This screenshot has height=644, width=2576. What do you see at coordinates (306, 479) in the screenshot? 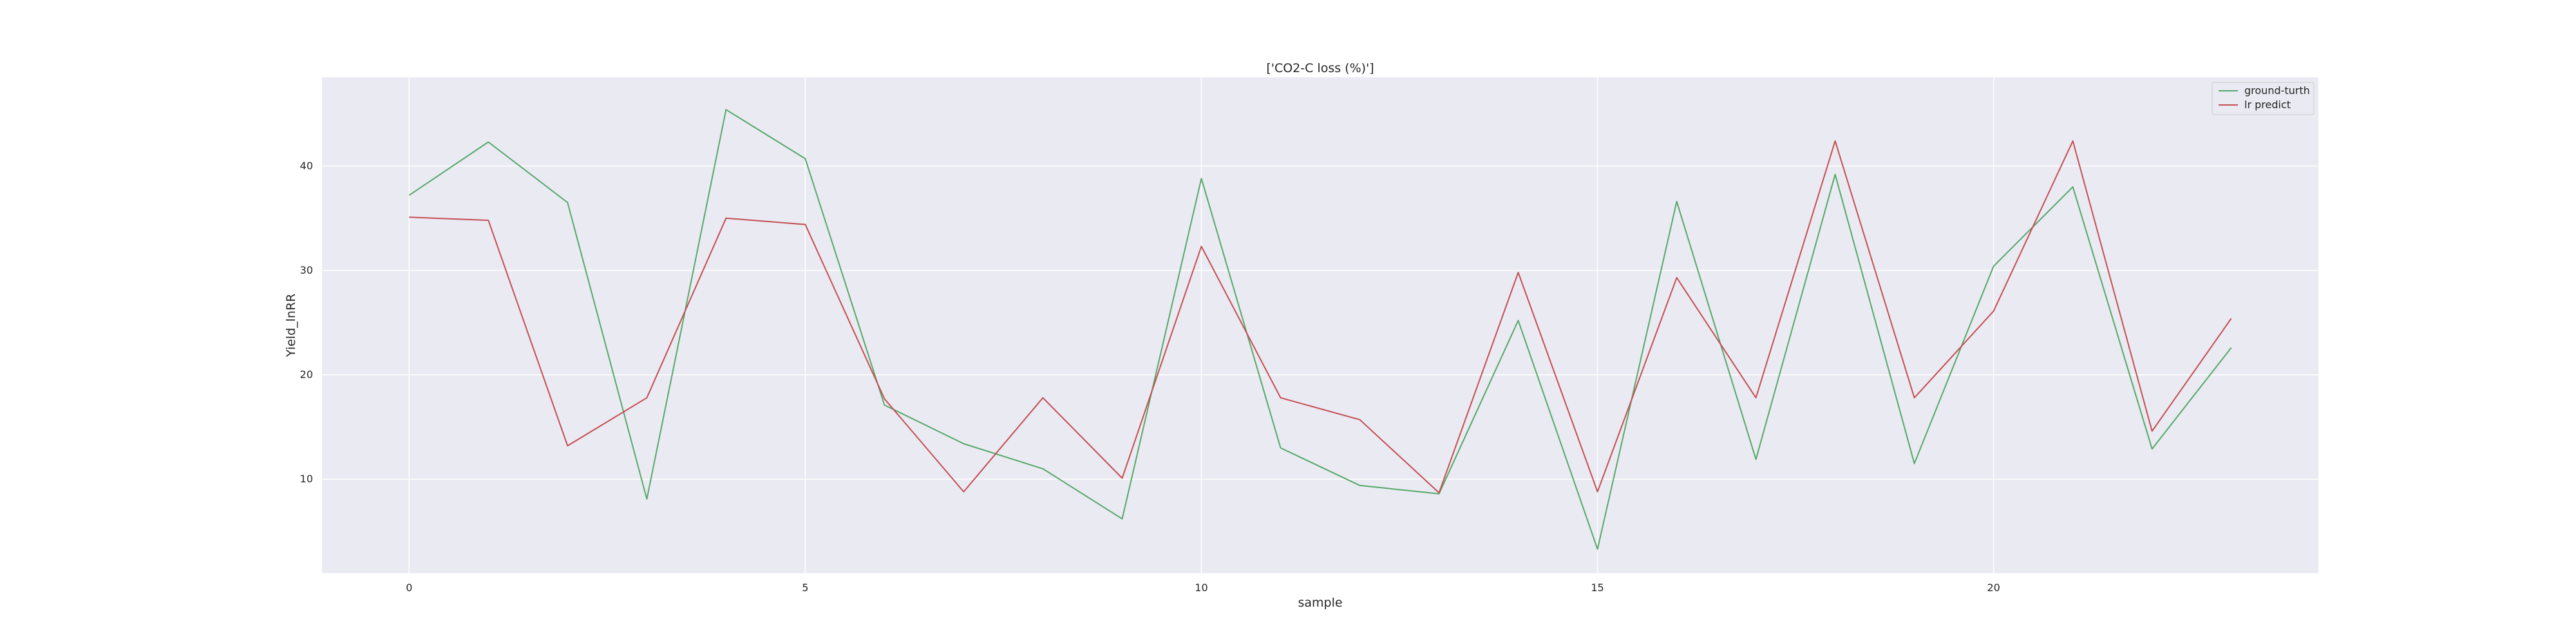
I see `y-tick-label: 10` at bounding box center [306, 479].